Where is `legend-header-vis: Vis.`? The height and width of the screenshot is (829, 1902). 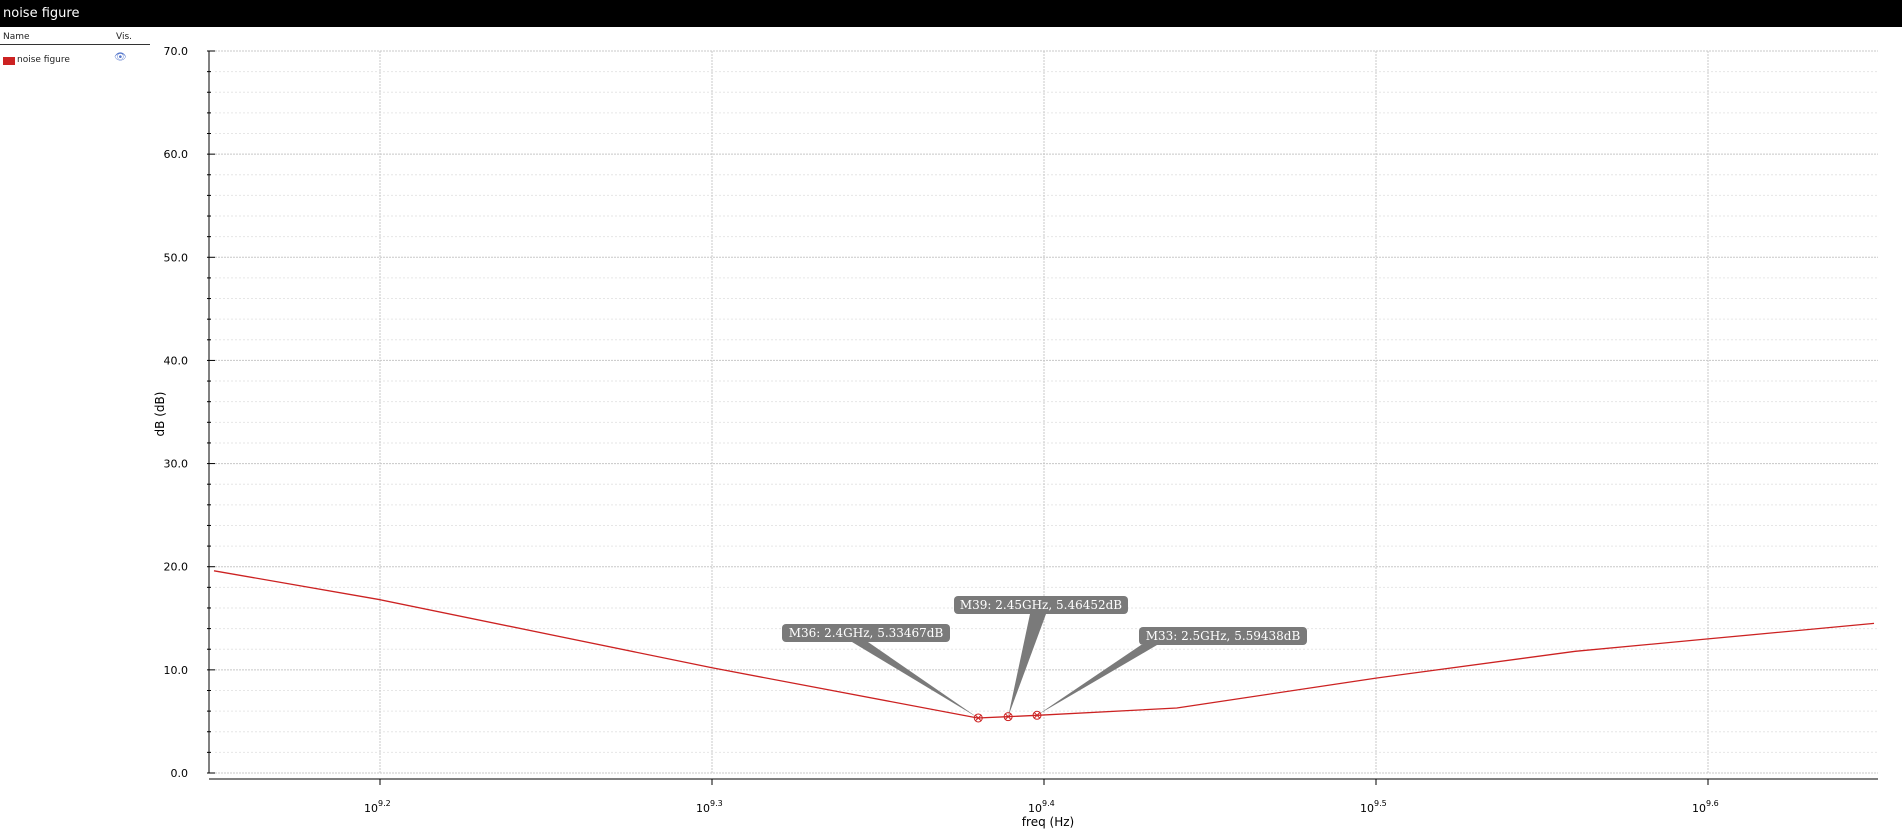 legend-header-vis: Vis. is located at coordinates (124, 37).